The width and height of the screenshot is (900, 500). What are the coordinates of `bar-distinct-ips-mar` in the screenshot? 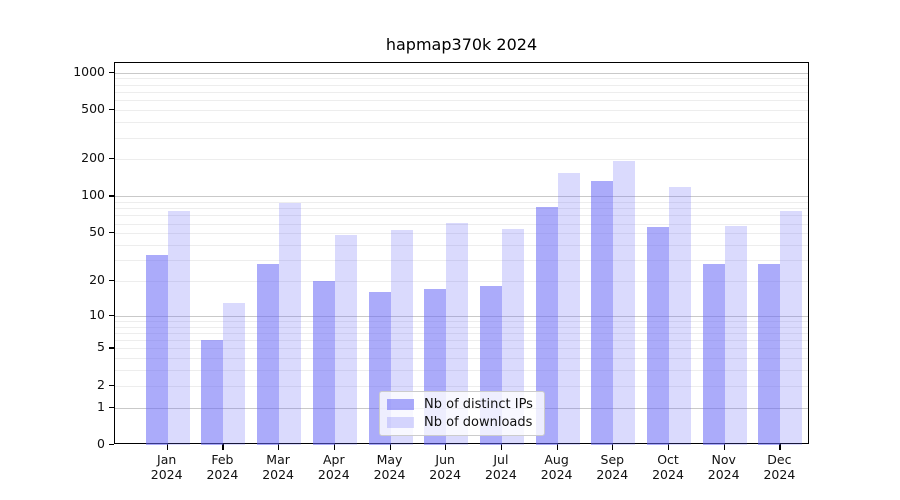 It's located at (268, 354).